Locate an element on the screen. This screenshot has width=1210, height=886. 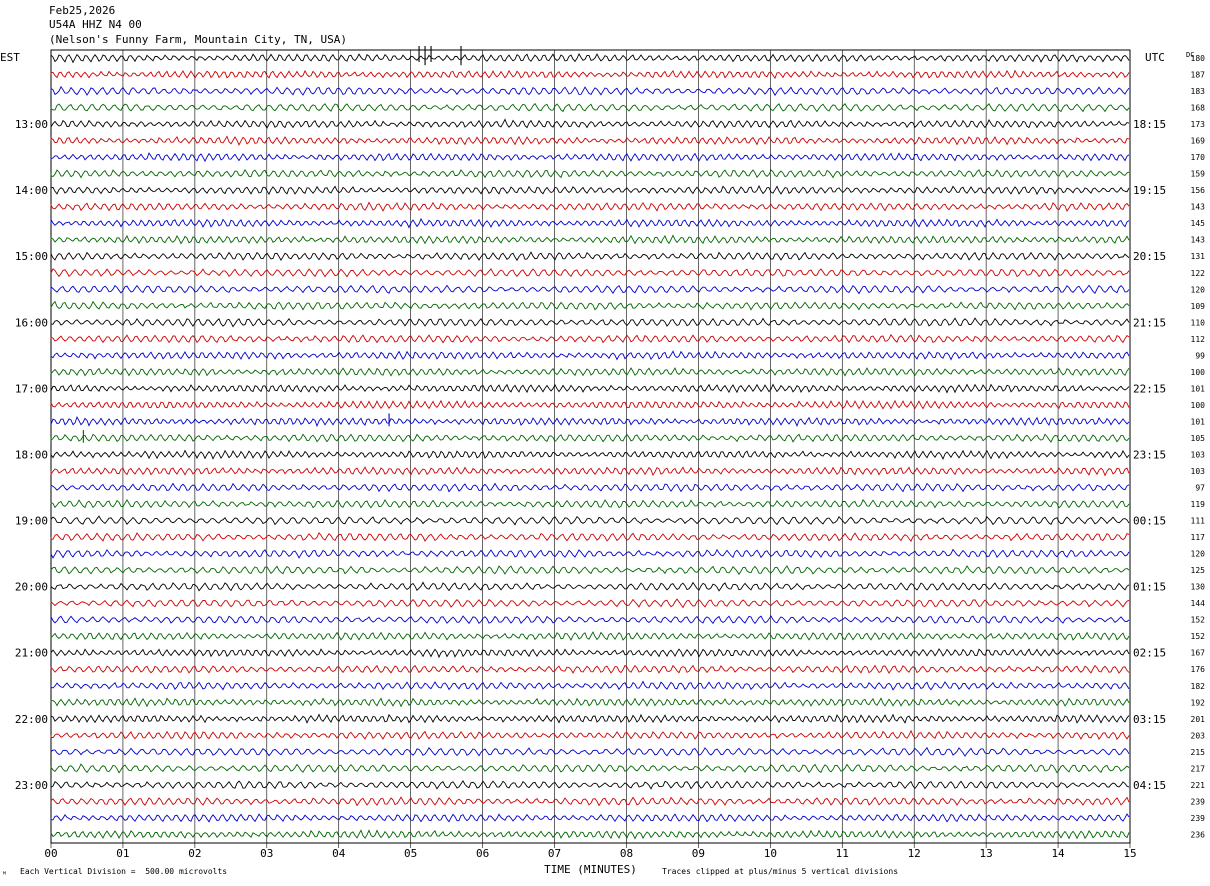
dc-offset-value: 110 is located at coordinates (1198, 322).